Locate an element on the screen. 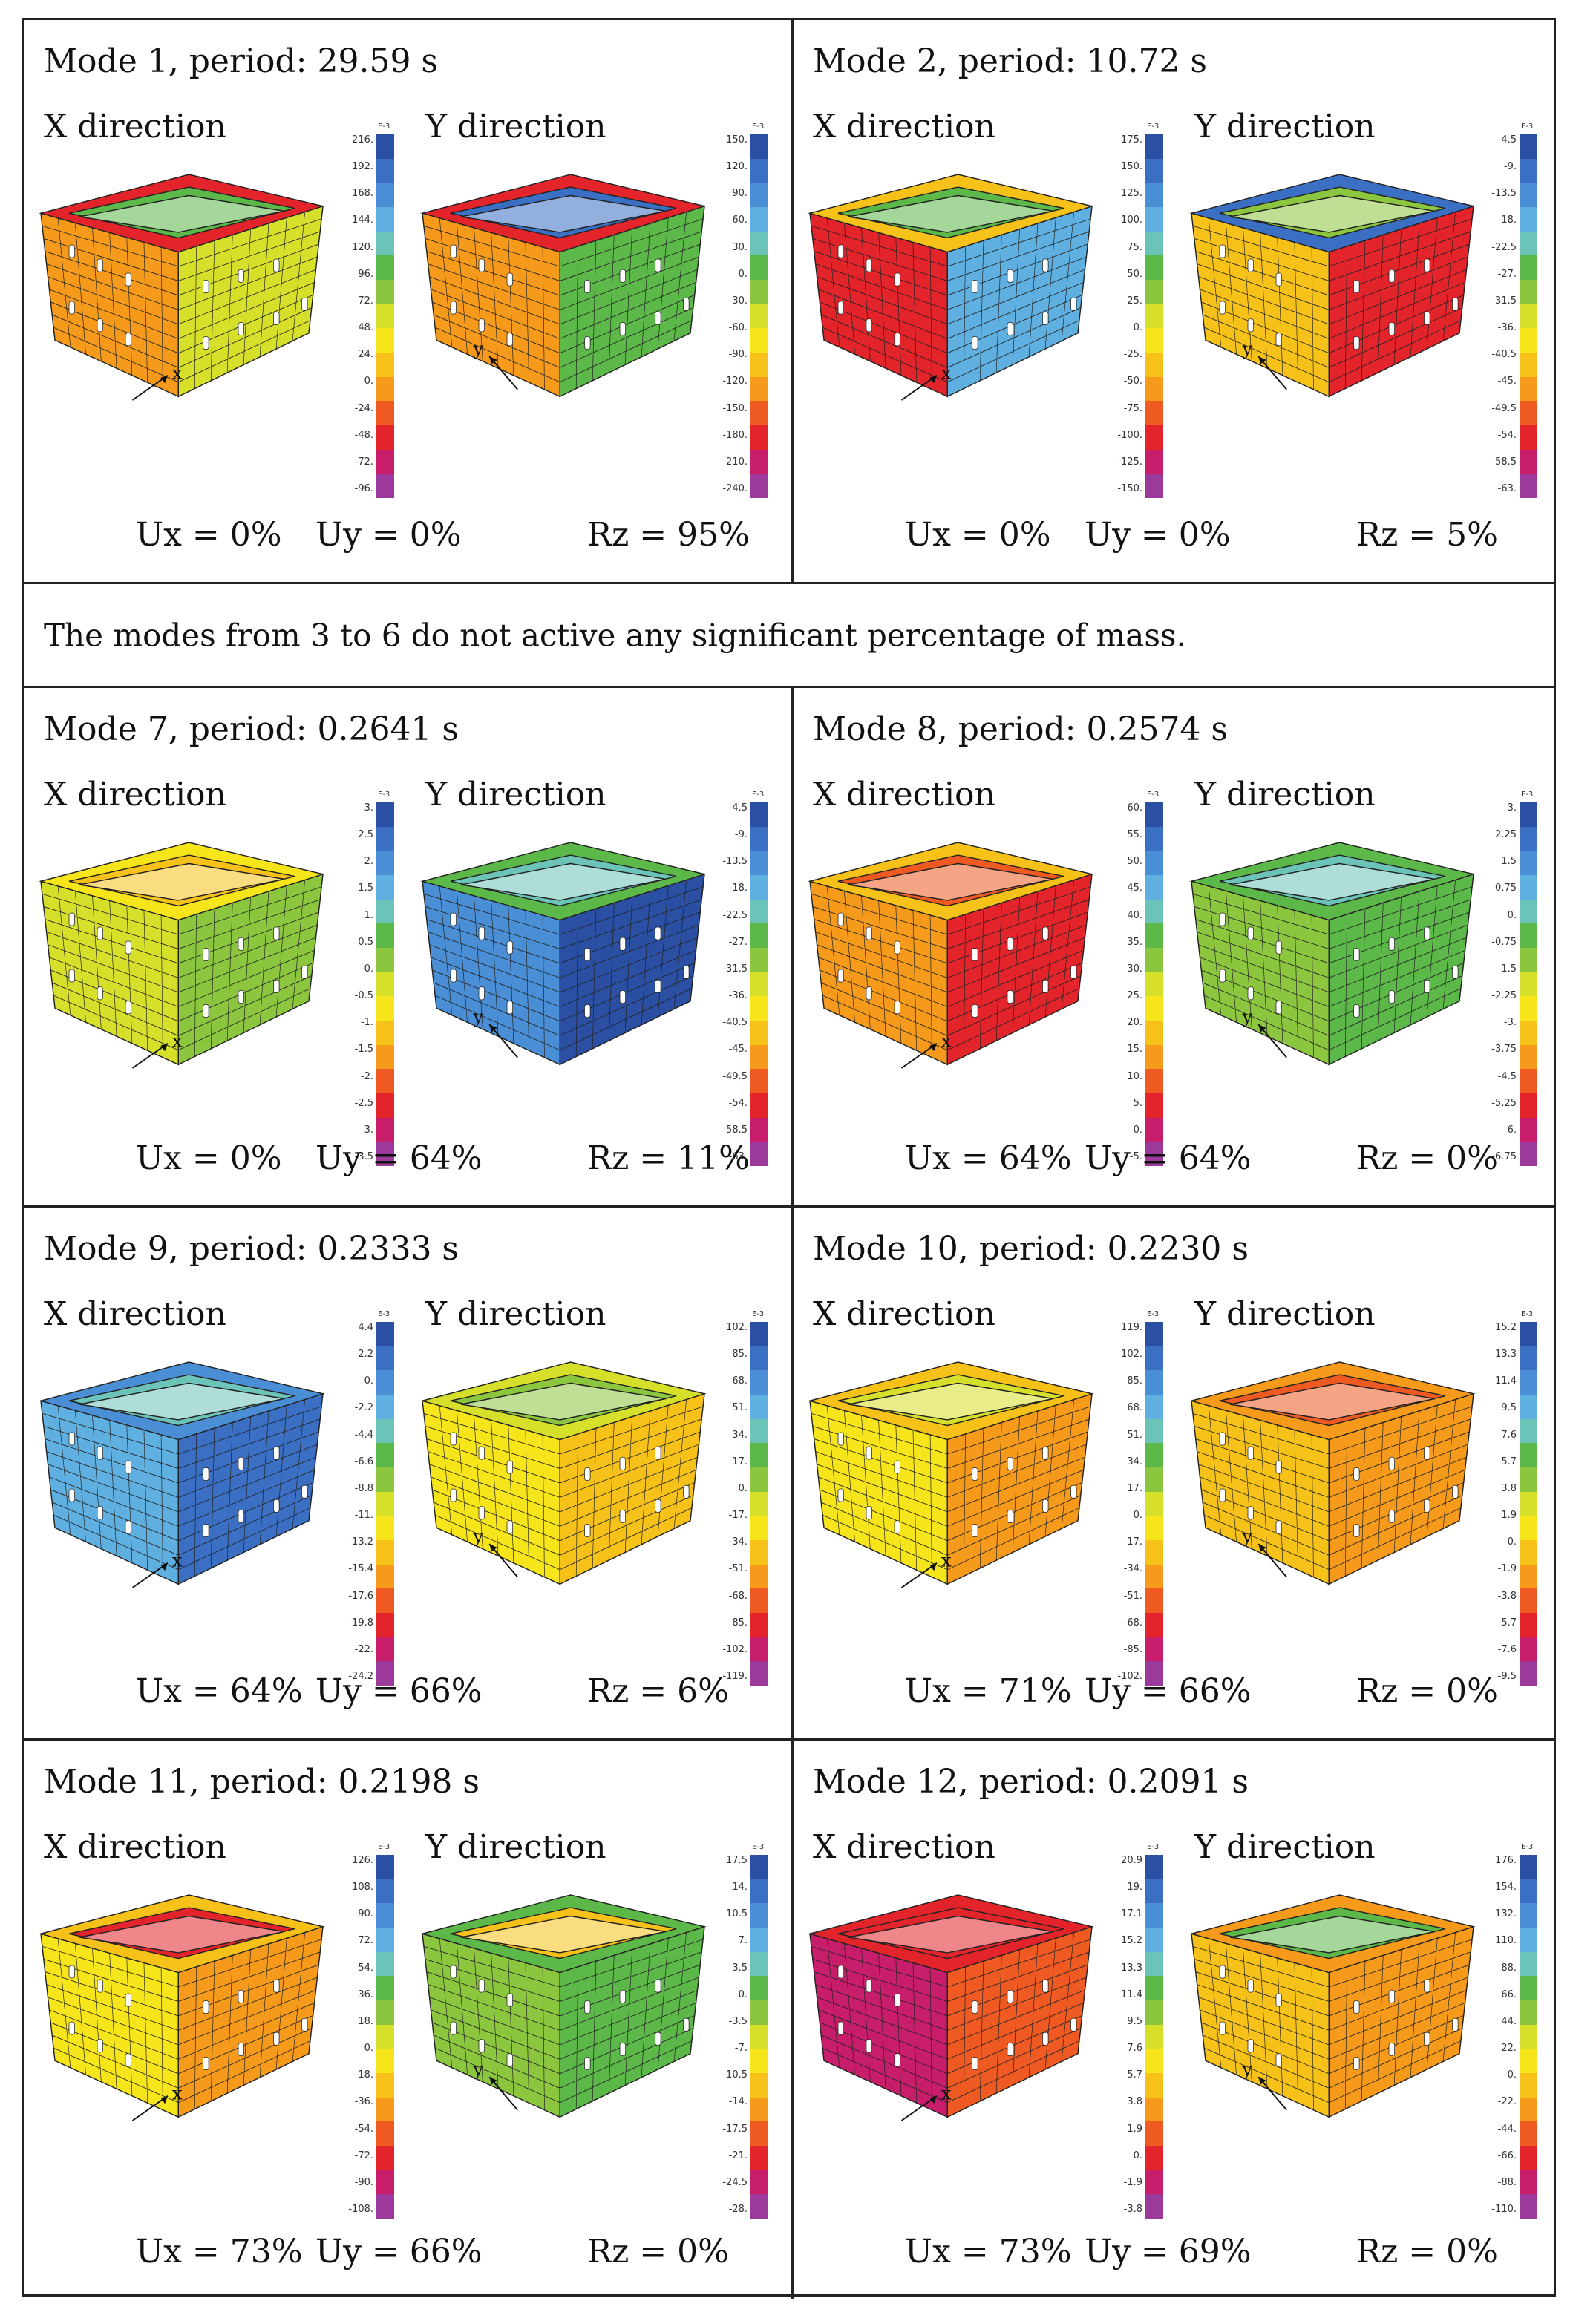 The width and height of the screenshot is (1596, 2321). mode-title: Mode 8, period: 0.2574 s is located at coordinates (1021, 729).